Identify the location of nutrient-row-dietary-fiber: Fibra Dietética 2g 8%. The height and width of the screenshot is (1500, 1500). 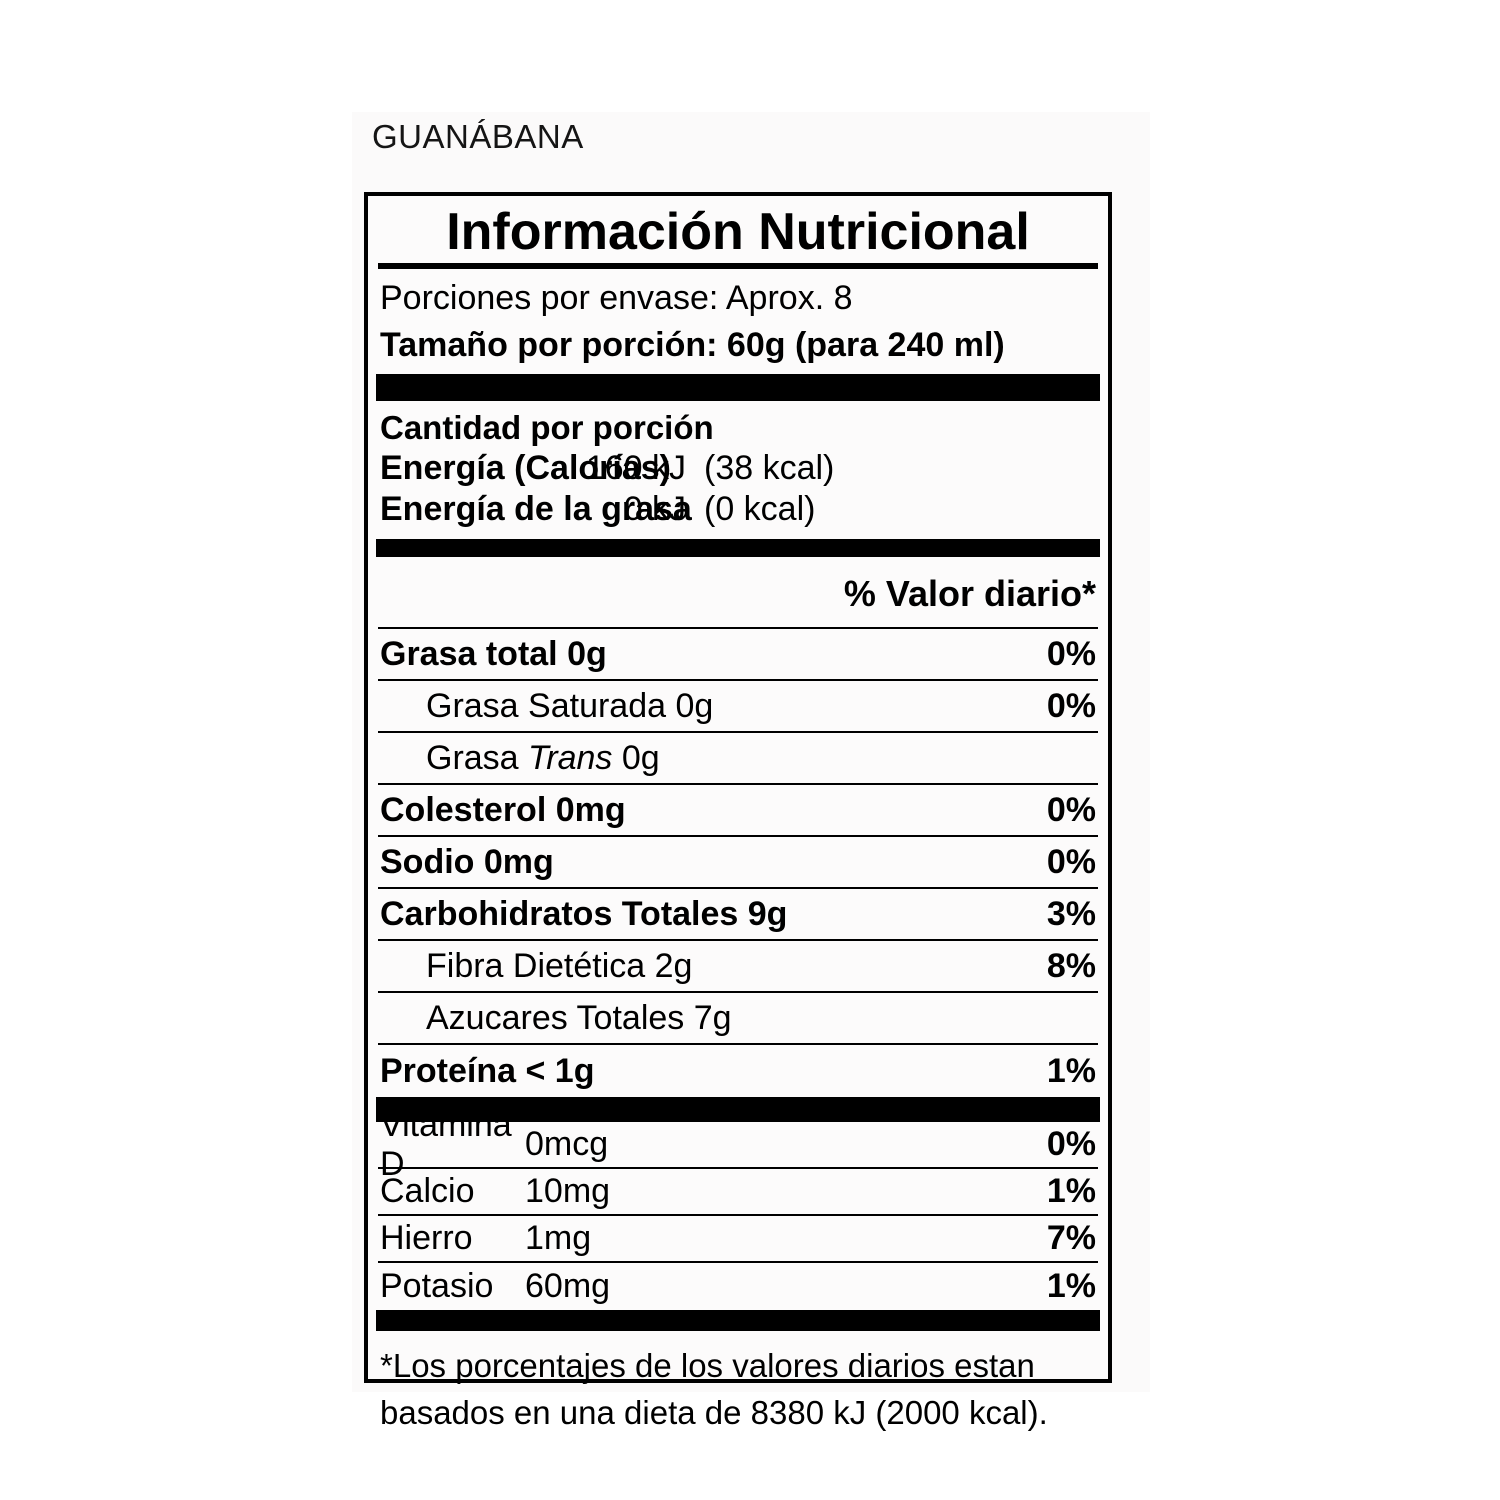
(738, 967).